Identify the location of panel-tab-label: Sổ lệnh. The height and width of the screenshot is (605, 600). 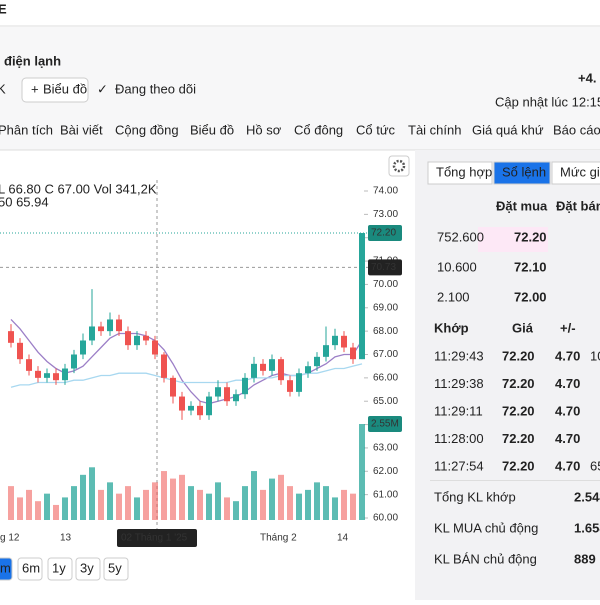
(524, 171).